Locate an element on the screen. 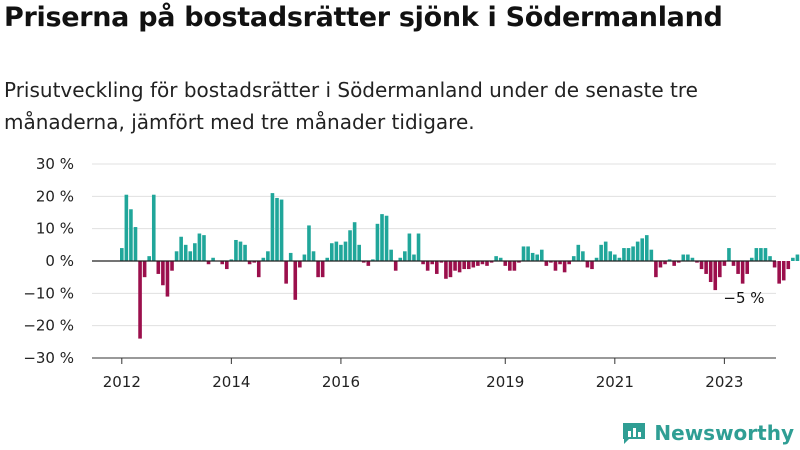  y-tick-label: −10 % is located at coordinates (48, 293).